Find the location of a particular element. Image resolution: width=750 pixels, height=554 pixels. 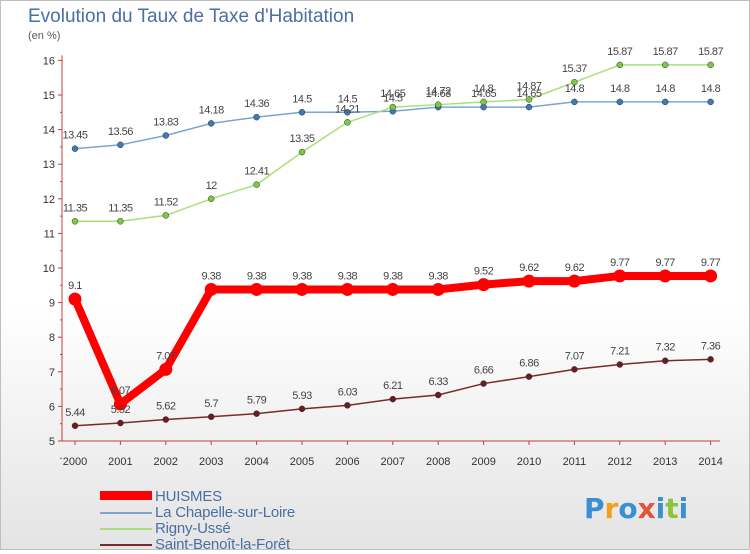

data-label: 5.44 is located at coordinates (75, 413).